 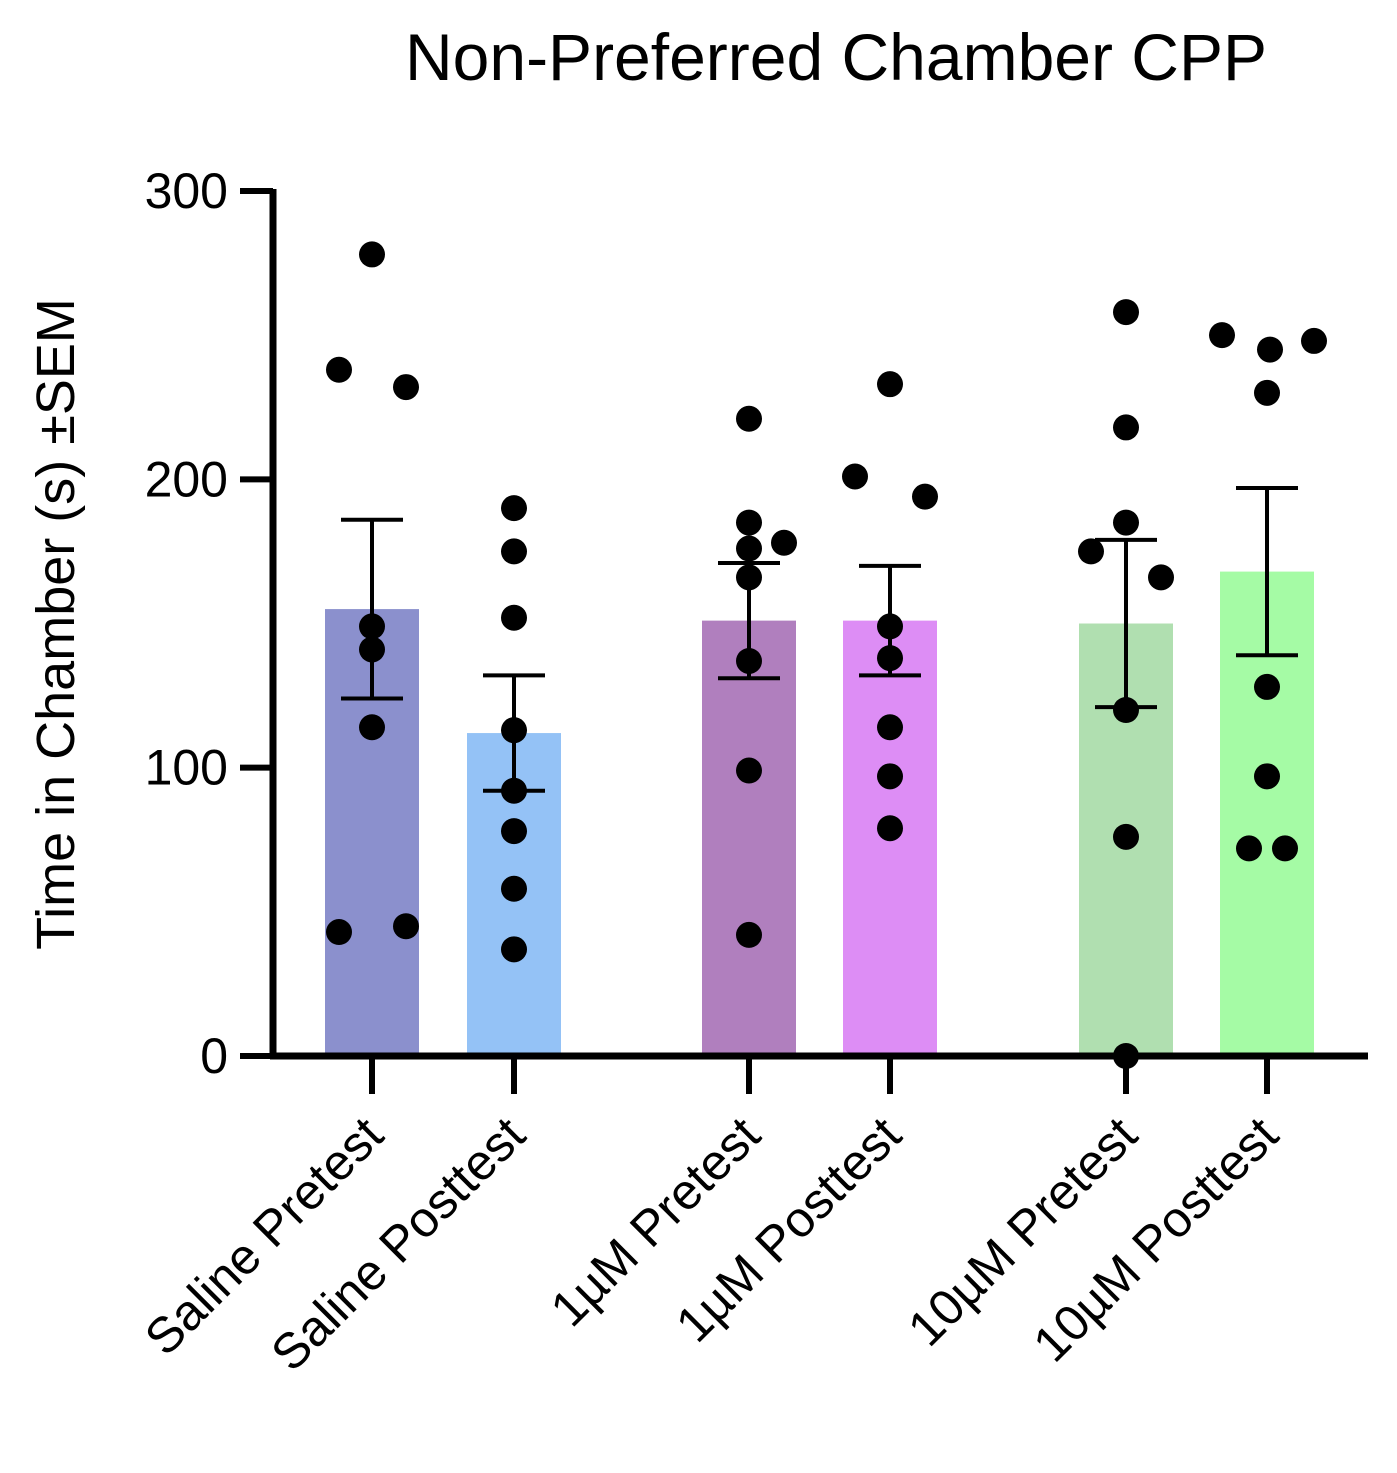 I want to click on x-tick-label-5: 10µM Posttest, so click(x=1155, y=1239).